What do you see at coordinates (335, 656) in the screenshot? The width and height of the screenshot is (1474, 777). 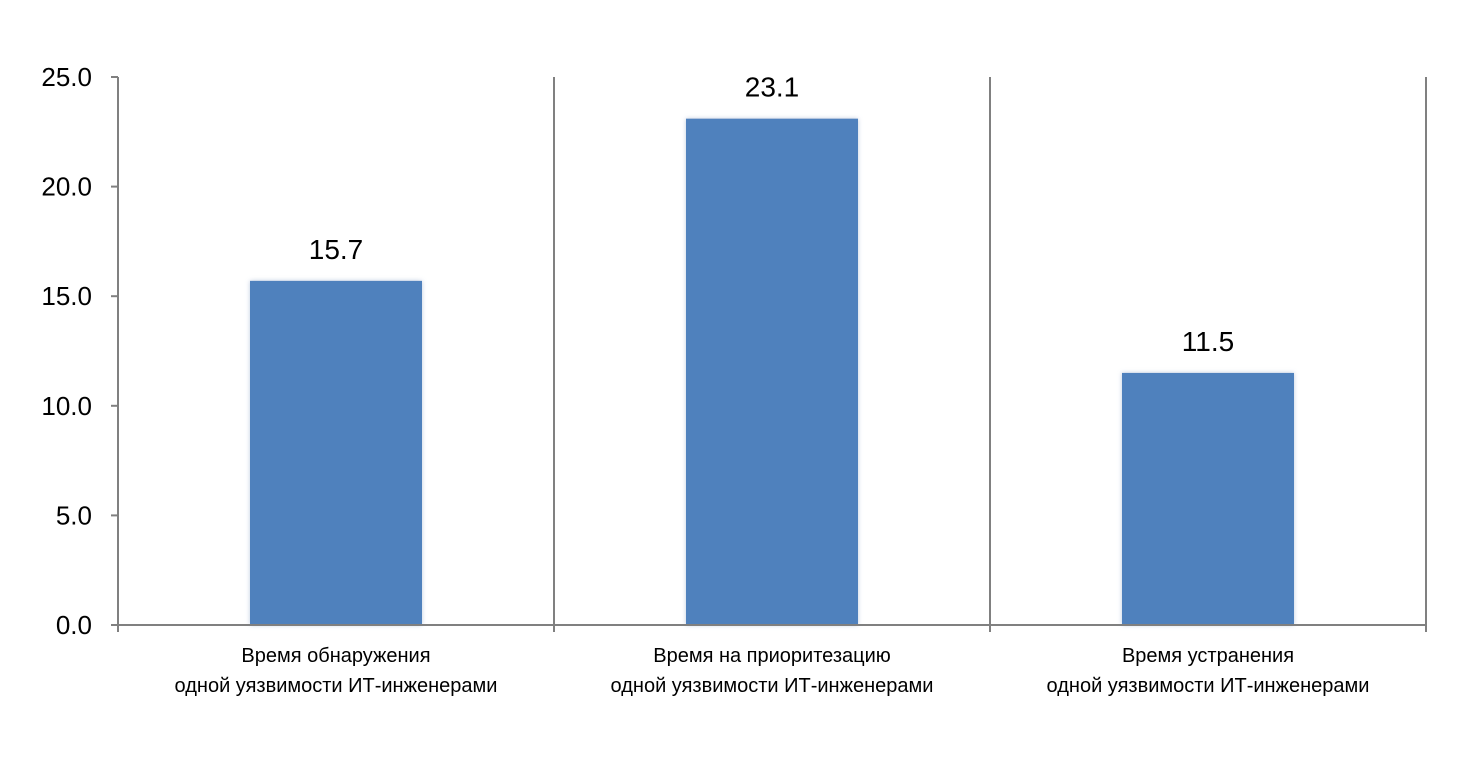 I see `x-tick-label: Время обнаружения` at bounding box center [335, 656].